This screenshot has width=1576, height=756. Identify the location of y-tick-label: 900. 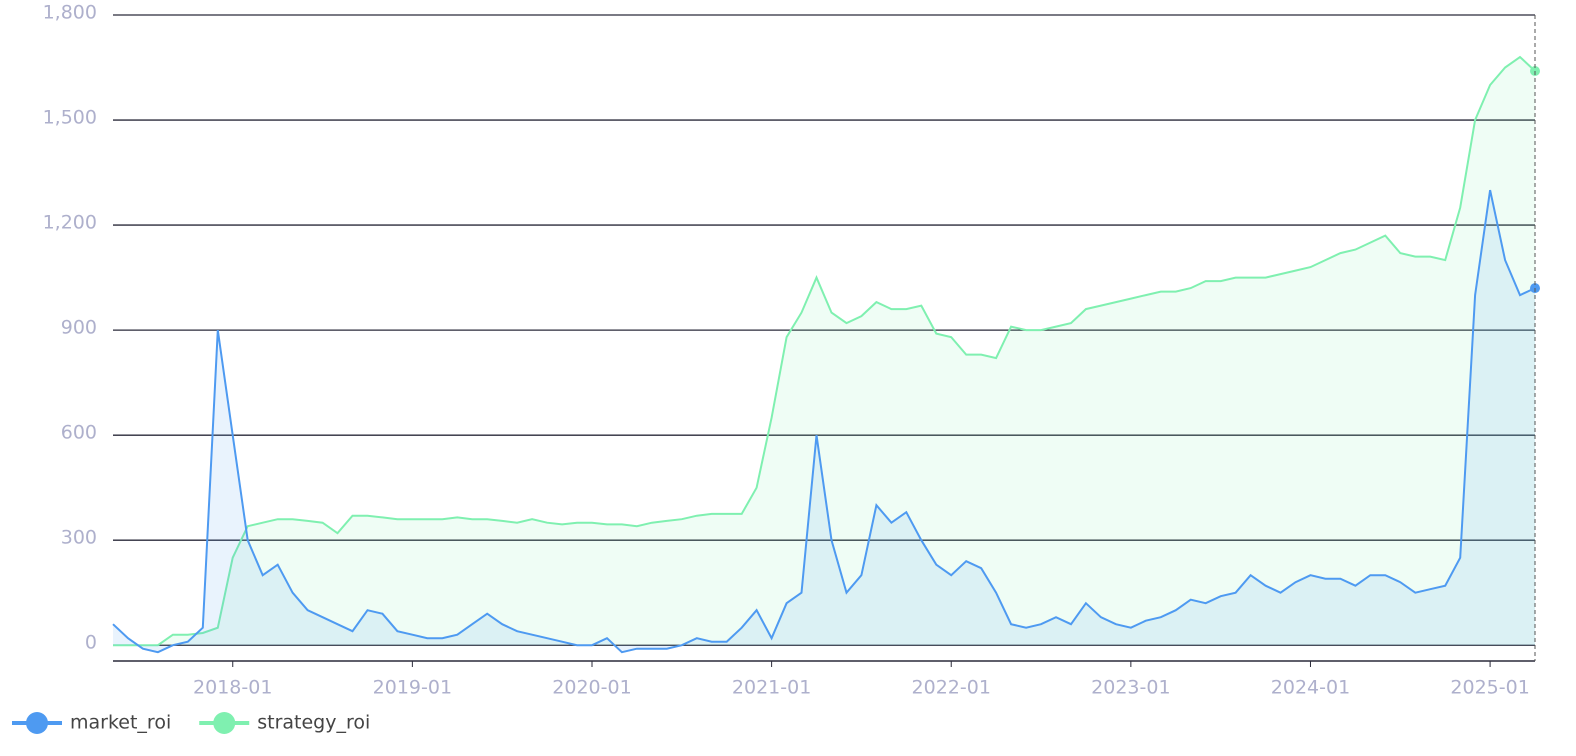
(79, 328).